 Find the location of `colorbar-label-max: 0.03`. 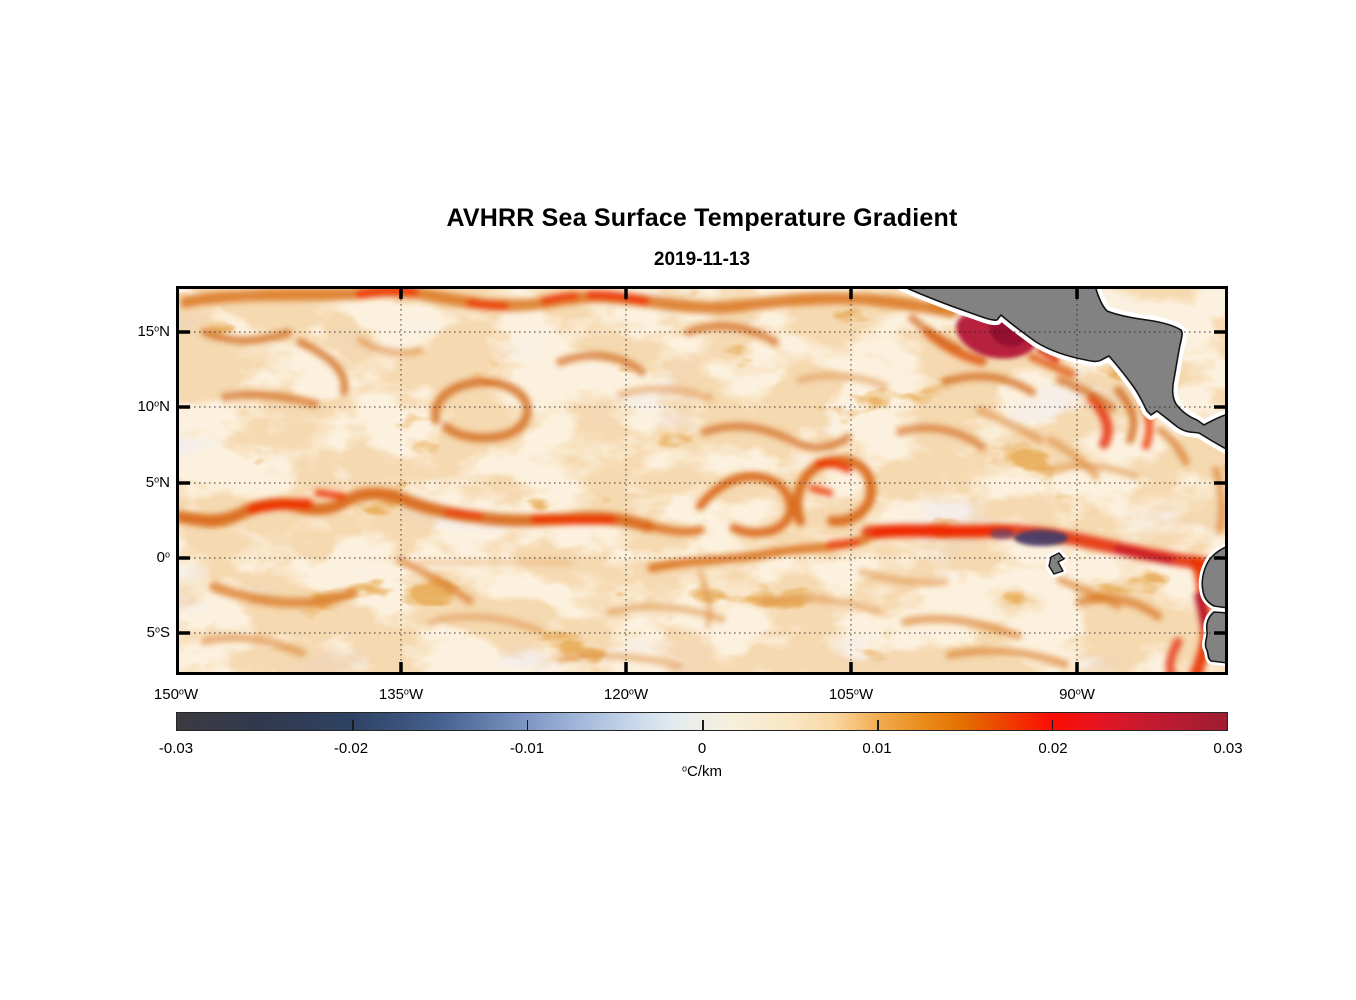

colorbar-label-max: 0.03 is located at coordinates (1228, 748).